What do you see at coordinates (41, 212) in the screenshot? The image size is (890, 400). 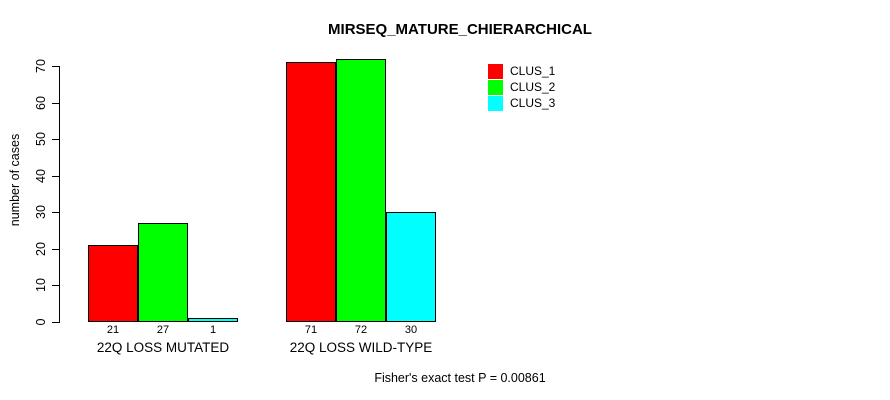 I see `y-axis-tick-label: 30` at bounding box center [41, 212].